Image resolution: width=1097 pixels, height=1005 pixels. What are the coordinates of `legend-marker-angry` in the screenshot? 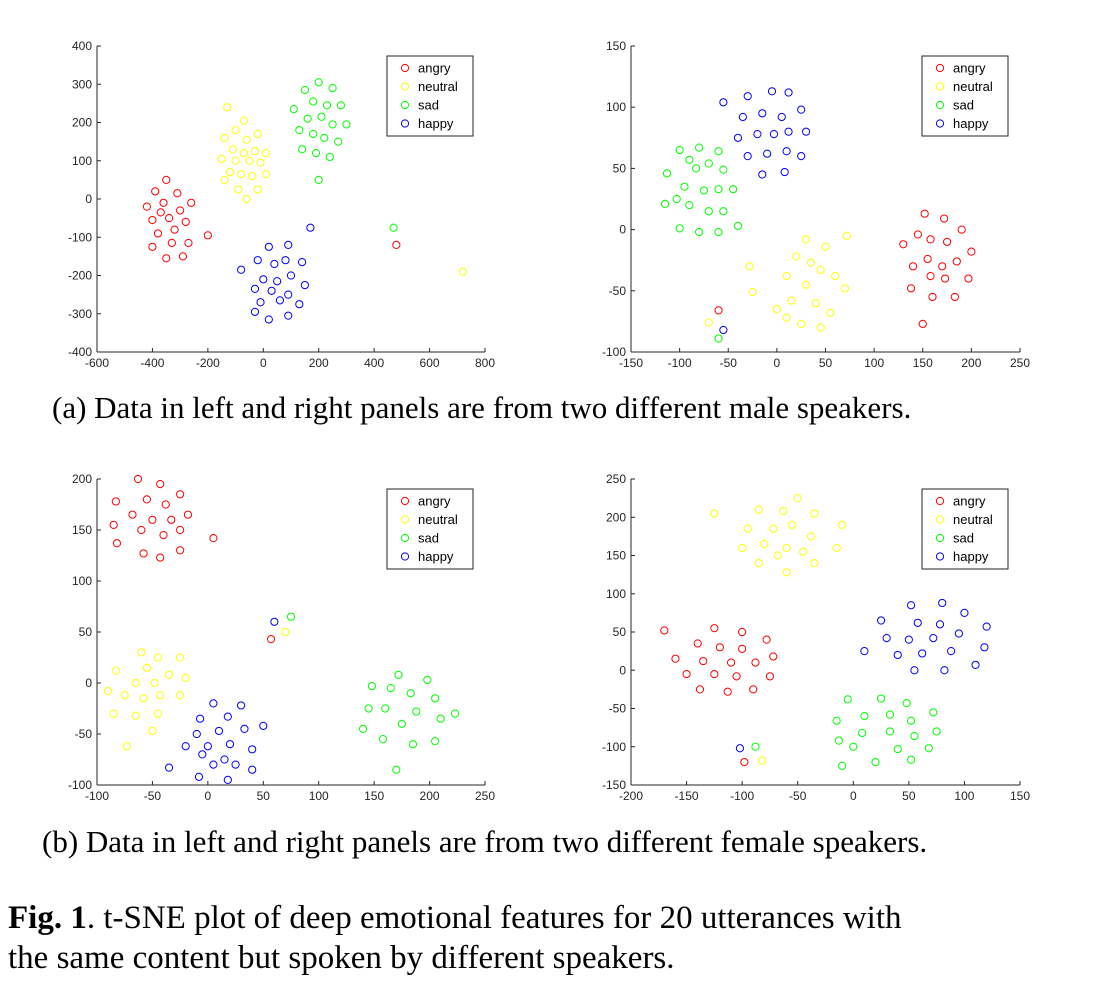 It's located at (405, 501).